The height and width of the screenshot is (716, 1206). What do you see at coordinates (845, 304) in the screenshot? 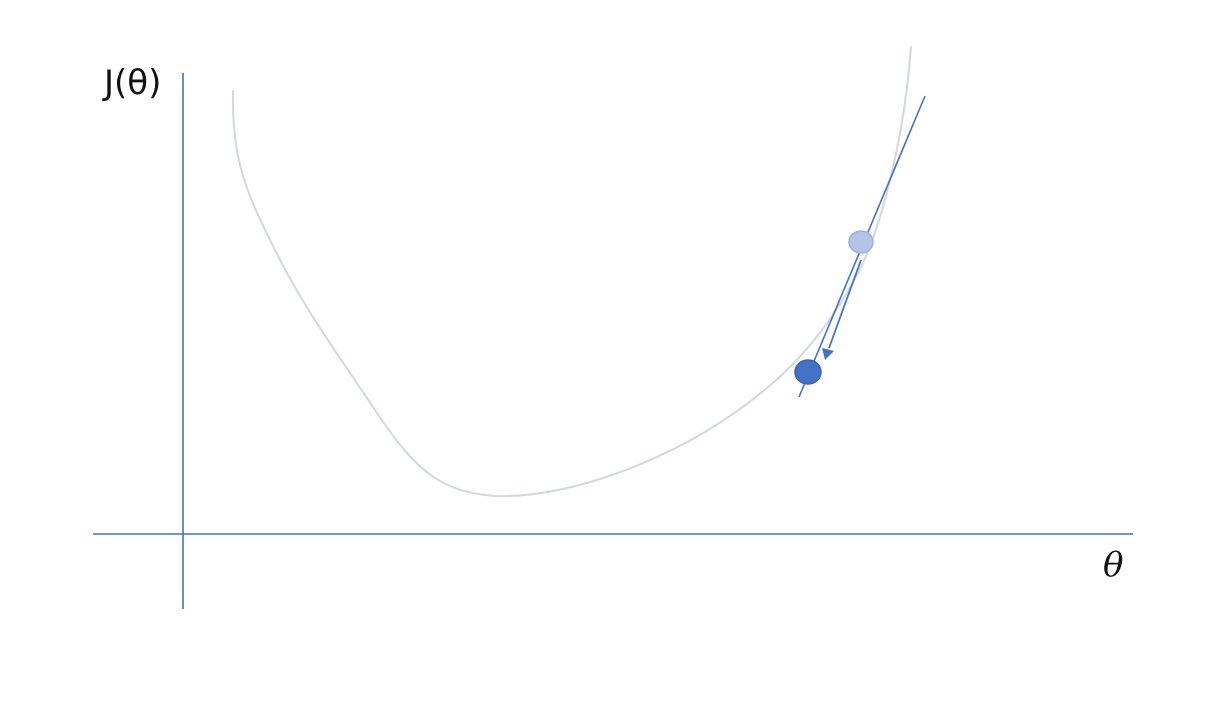
I see `step-arrow-shaft` at bounding box center [845, 304].